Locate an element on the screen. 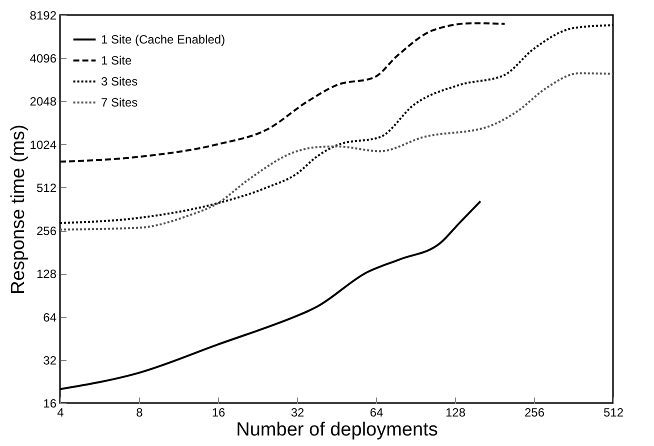  legend-label: 1 Site is located at coordinates (116, 61).